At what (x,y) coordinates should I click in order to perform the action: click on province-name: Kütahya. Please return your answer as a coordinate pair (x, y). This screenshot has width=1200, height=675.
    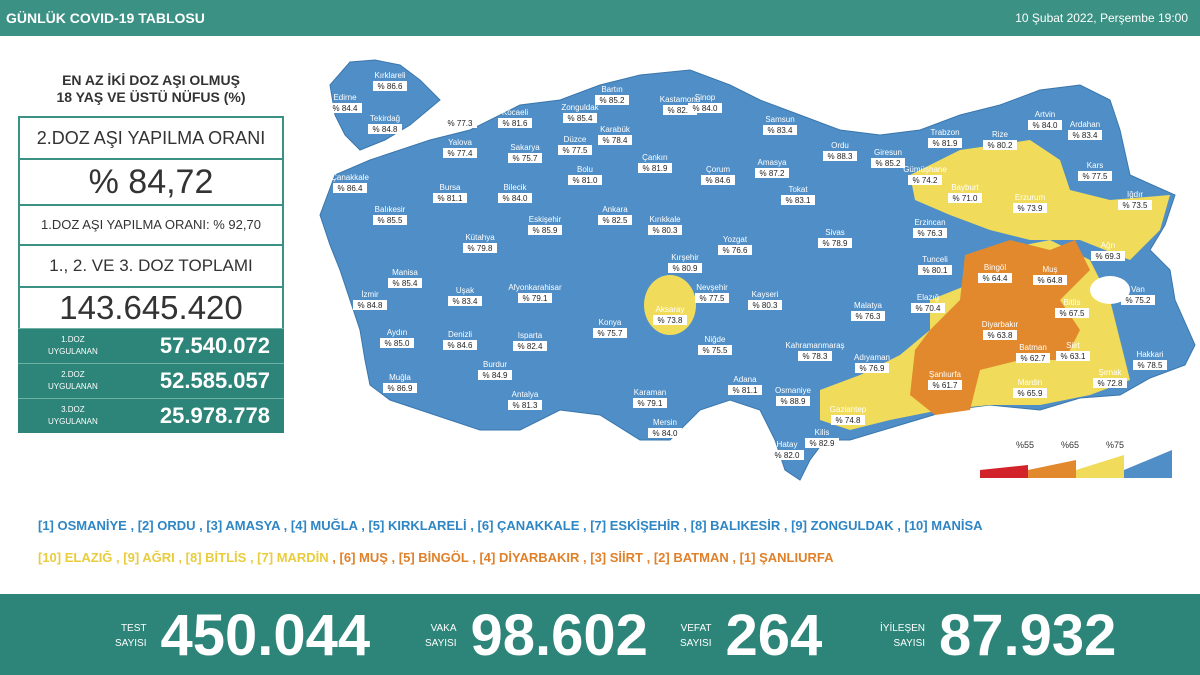
    Looking at the image, I should click on (480, 237).